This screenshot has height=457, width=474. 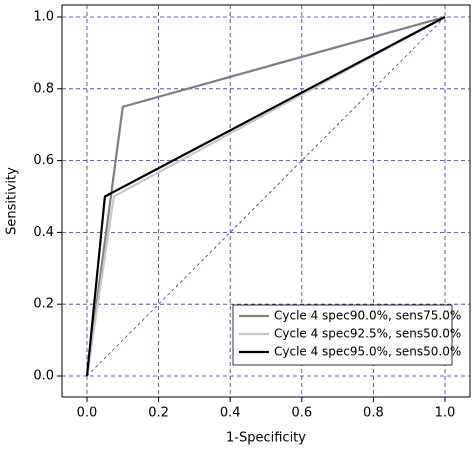 I want to click on legend-label: Cycle 4 spec90.0%, sens75.0%, so click(x=367, y=316).